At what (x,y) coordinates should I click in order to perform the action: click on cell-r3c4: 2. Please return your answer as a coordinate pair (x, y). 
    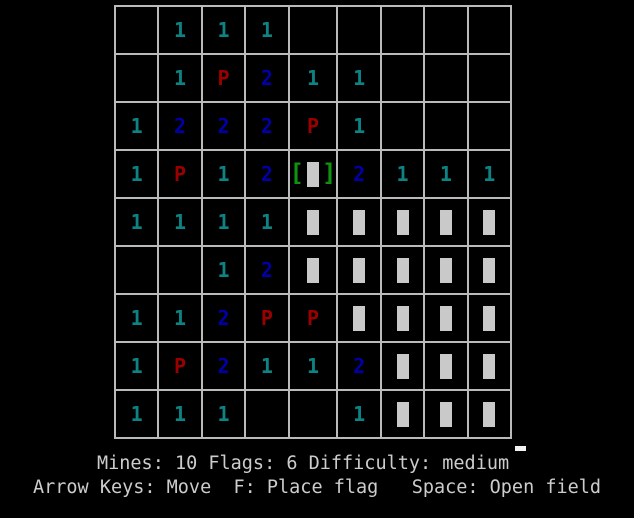
    Looking at the image, I should click on (267, 126).